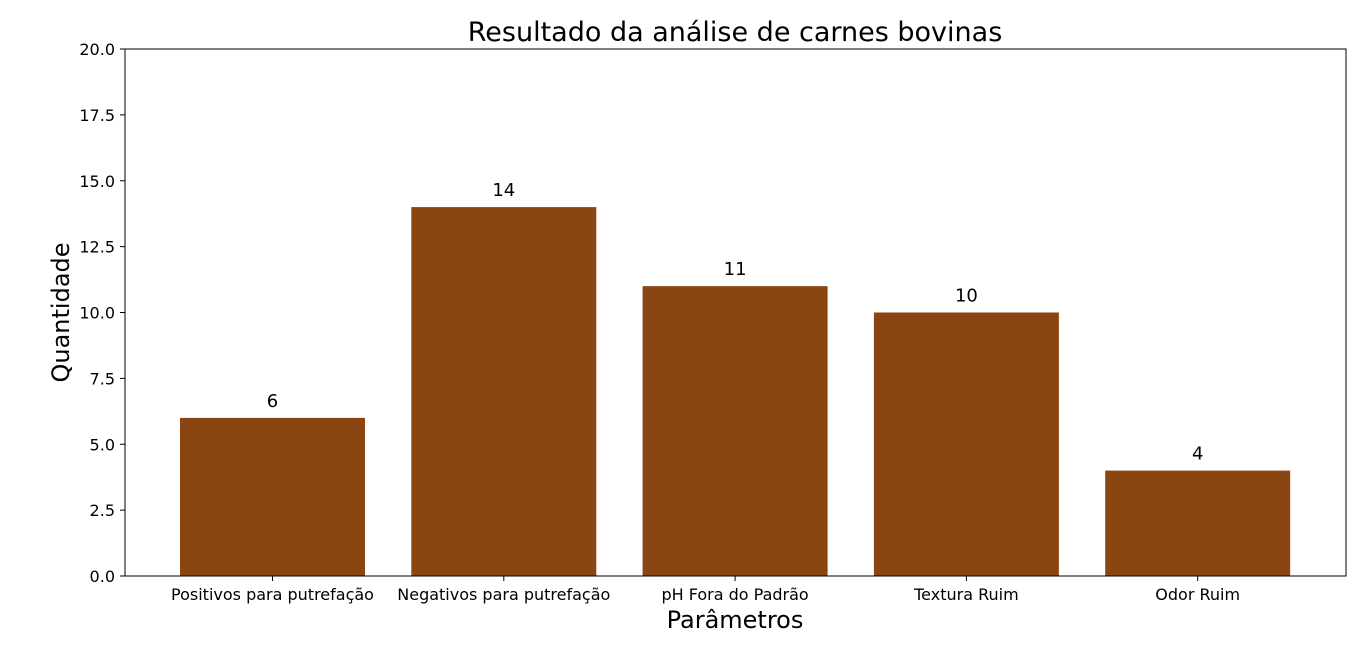 The width and height of the screenshot is (1366, 655). I want to click on y-tick-label: 12.5, so click(97, 247).